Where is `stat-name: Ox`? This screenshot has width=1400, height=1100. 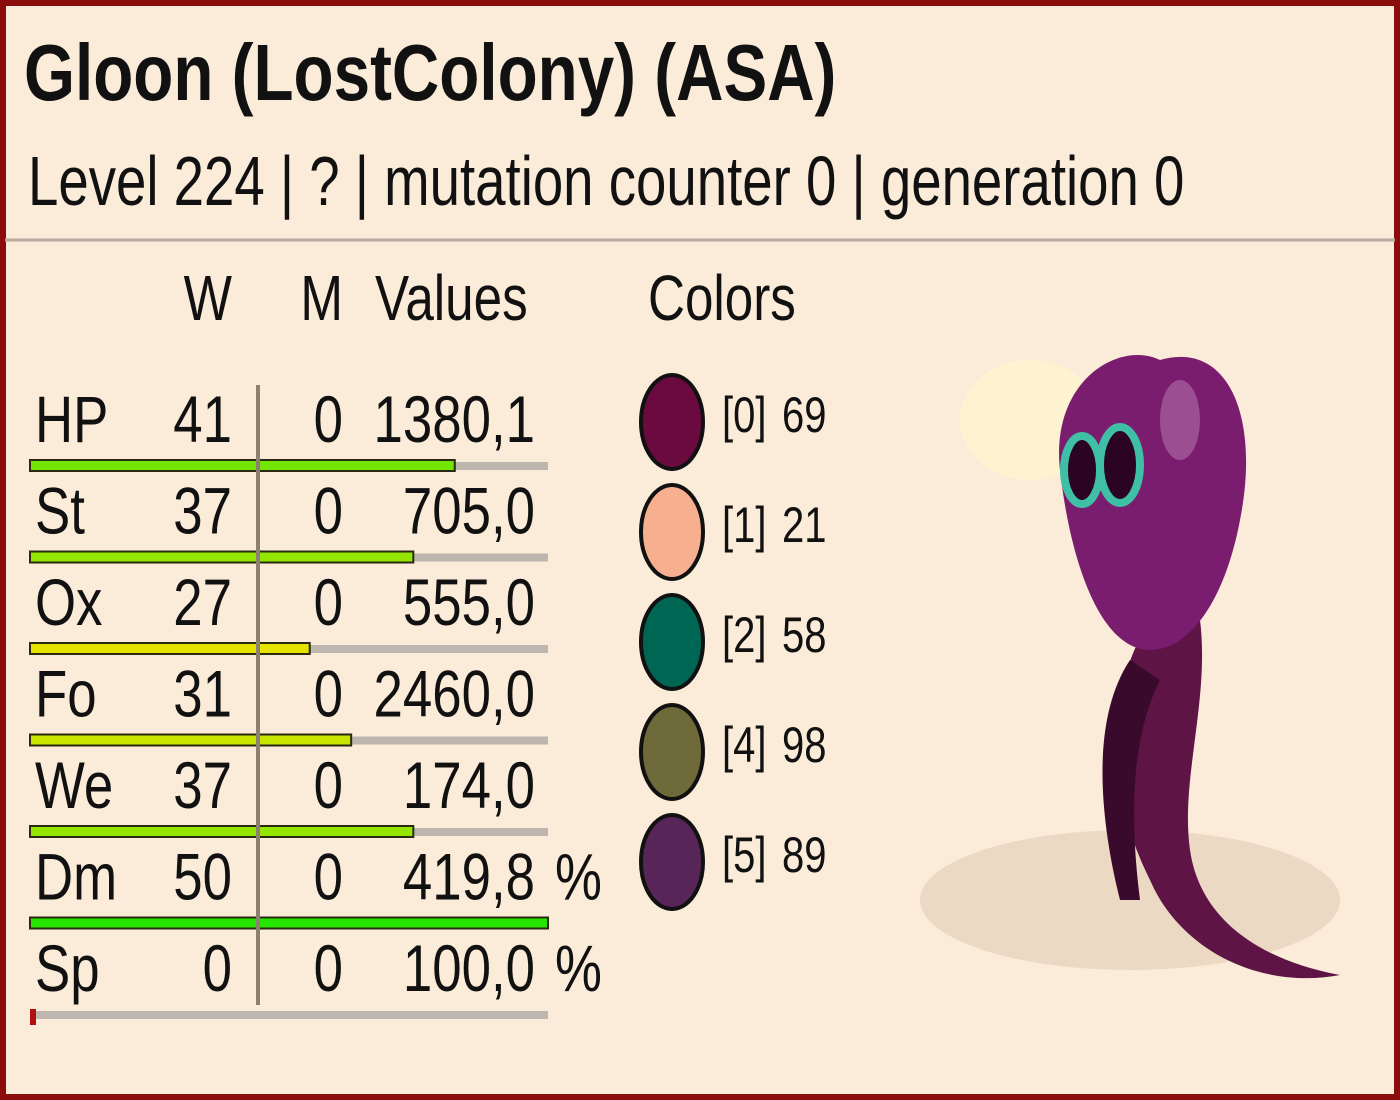 stat-name: Ox is located at coordinates (69, 602).